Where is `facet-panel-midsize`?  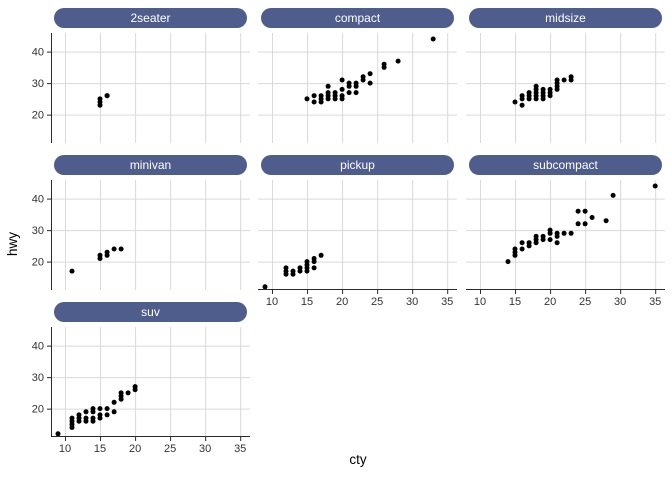 facet-panel-midsize is located at coordinates (565, 88).